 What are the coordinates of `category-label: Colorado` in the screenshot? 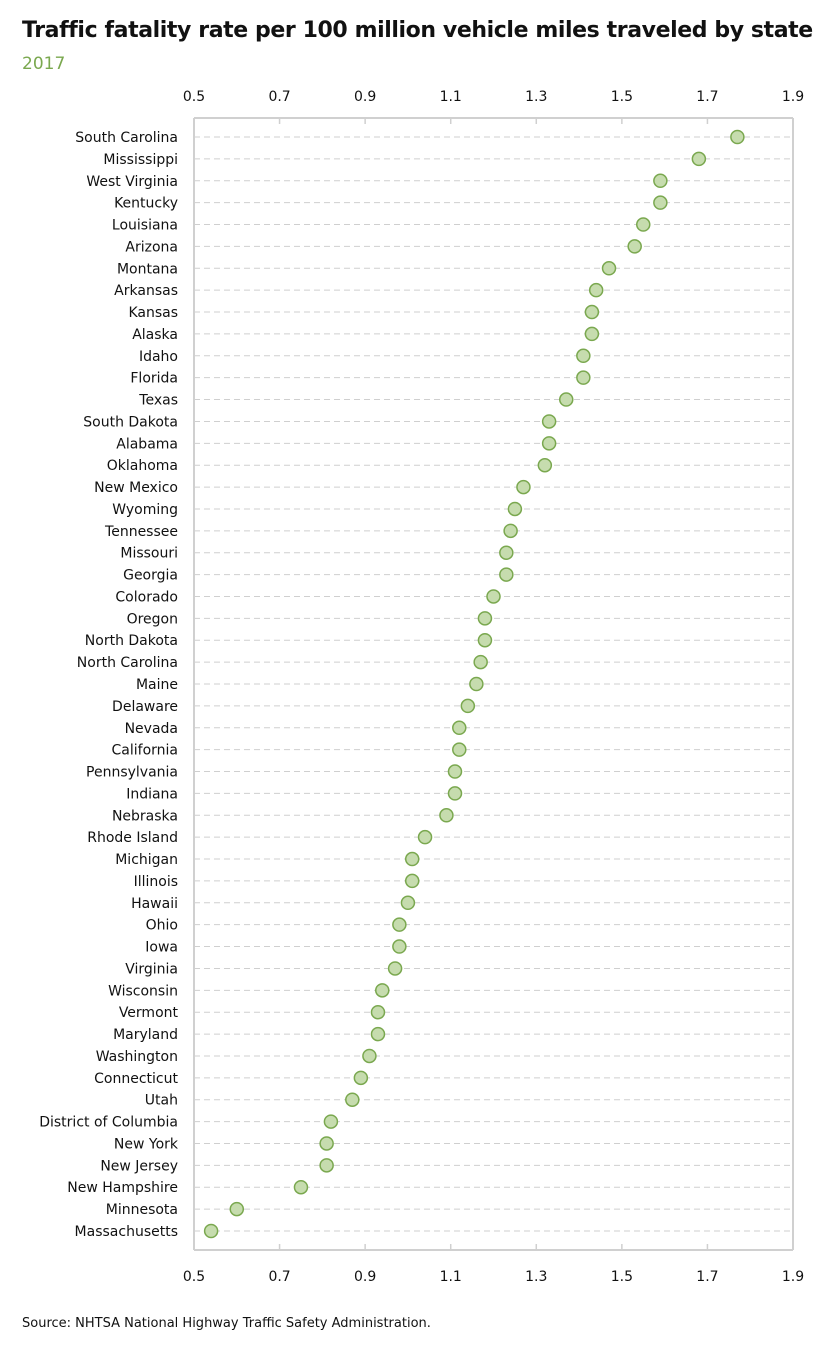 It's located at (146, 597).